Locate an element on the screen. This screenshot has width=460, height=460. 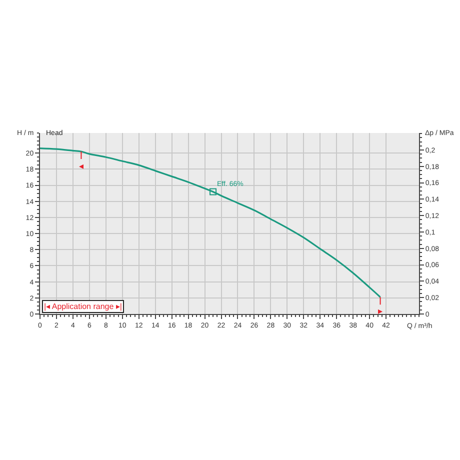
annotation: |◂ Application range ▸| is located at coordinates (83, 306).